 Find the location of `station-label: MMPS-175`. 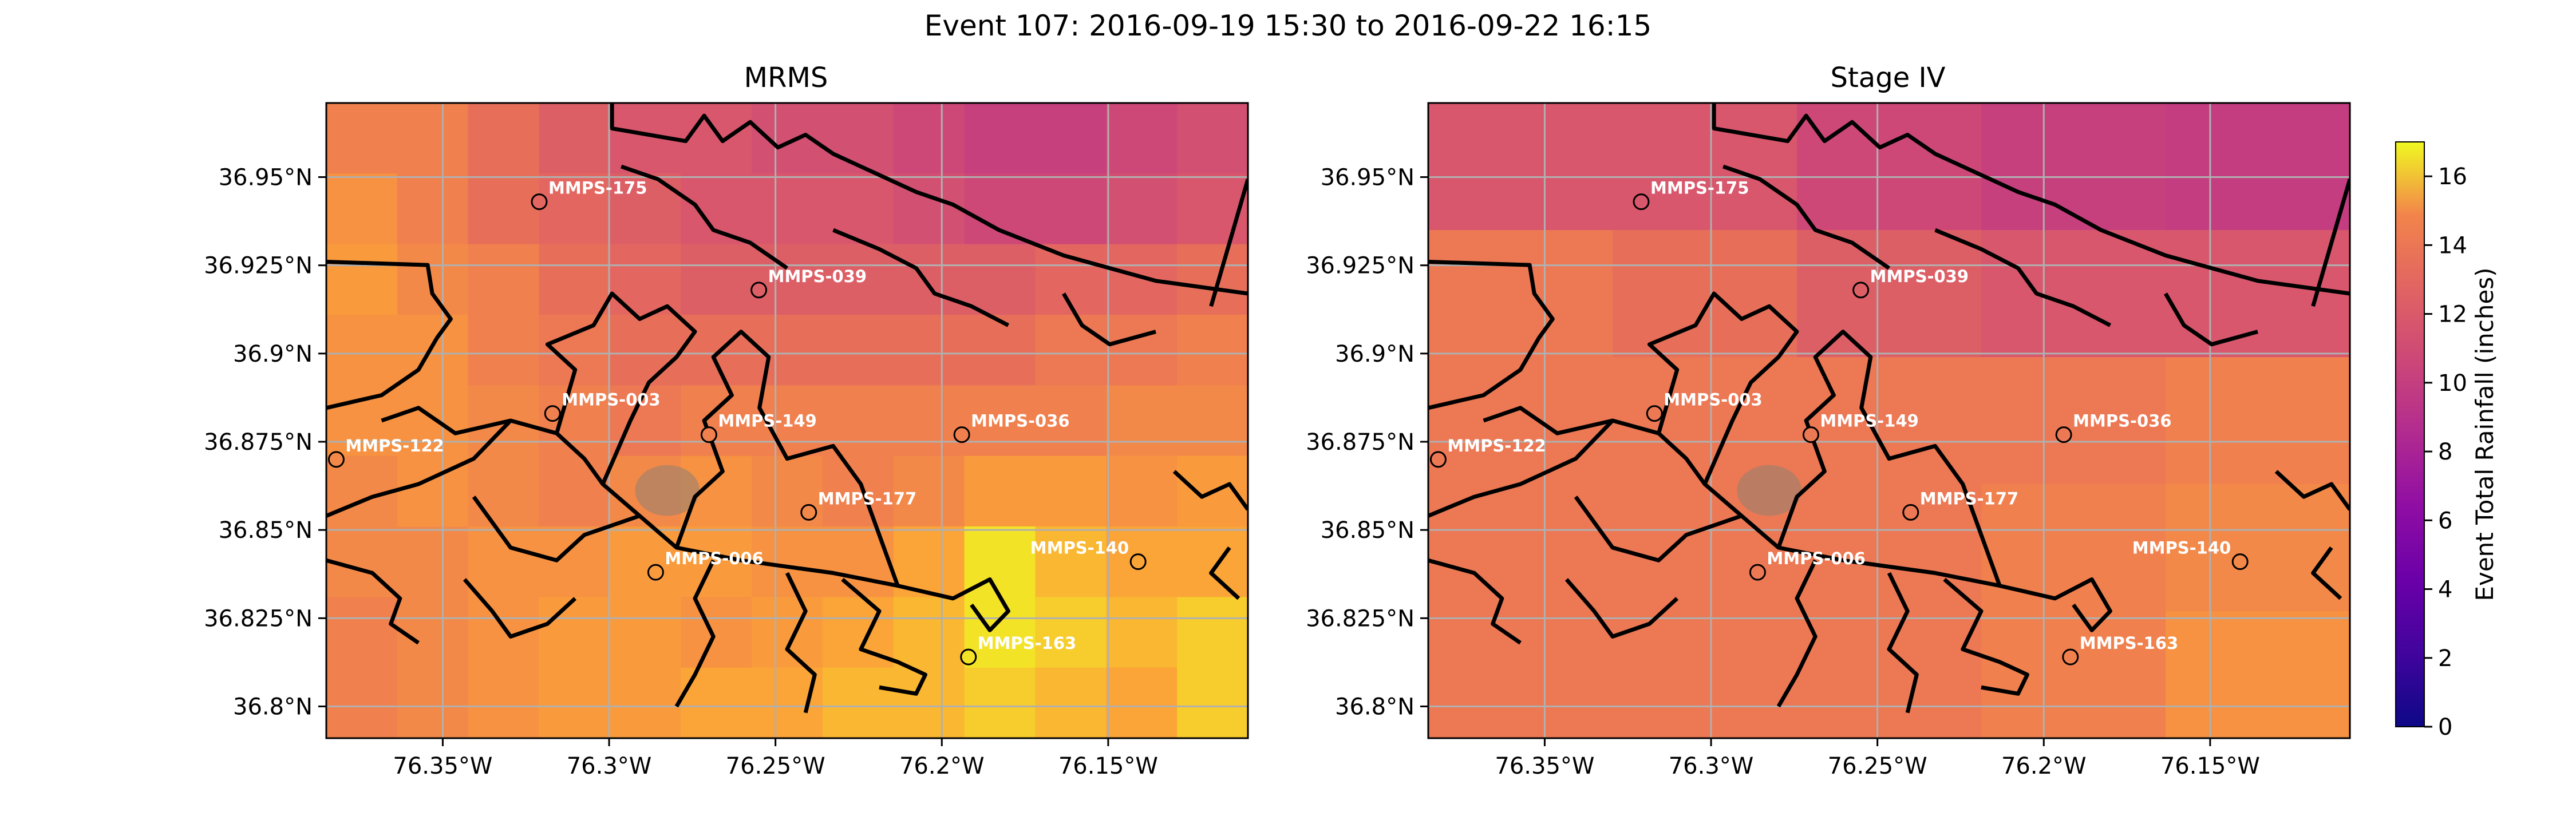

station-label: MMPS-175 is located at coordinates (1699, 188).